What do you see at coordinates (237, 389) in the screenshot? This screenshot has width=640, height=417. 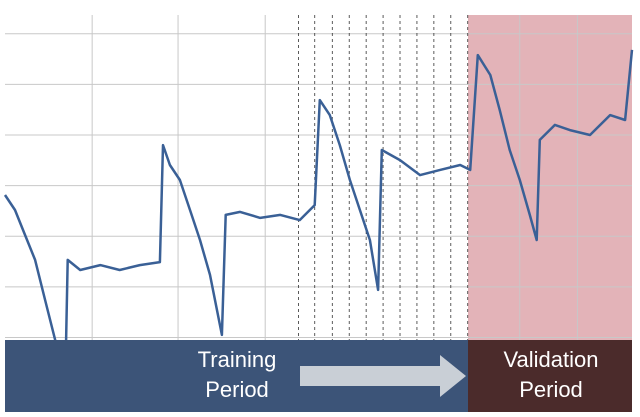 I see `training-label: Period` at bounding box center [237, 389].